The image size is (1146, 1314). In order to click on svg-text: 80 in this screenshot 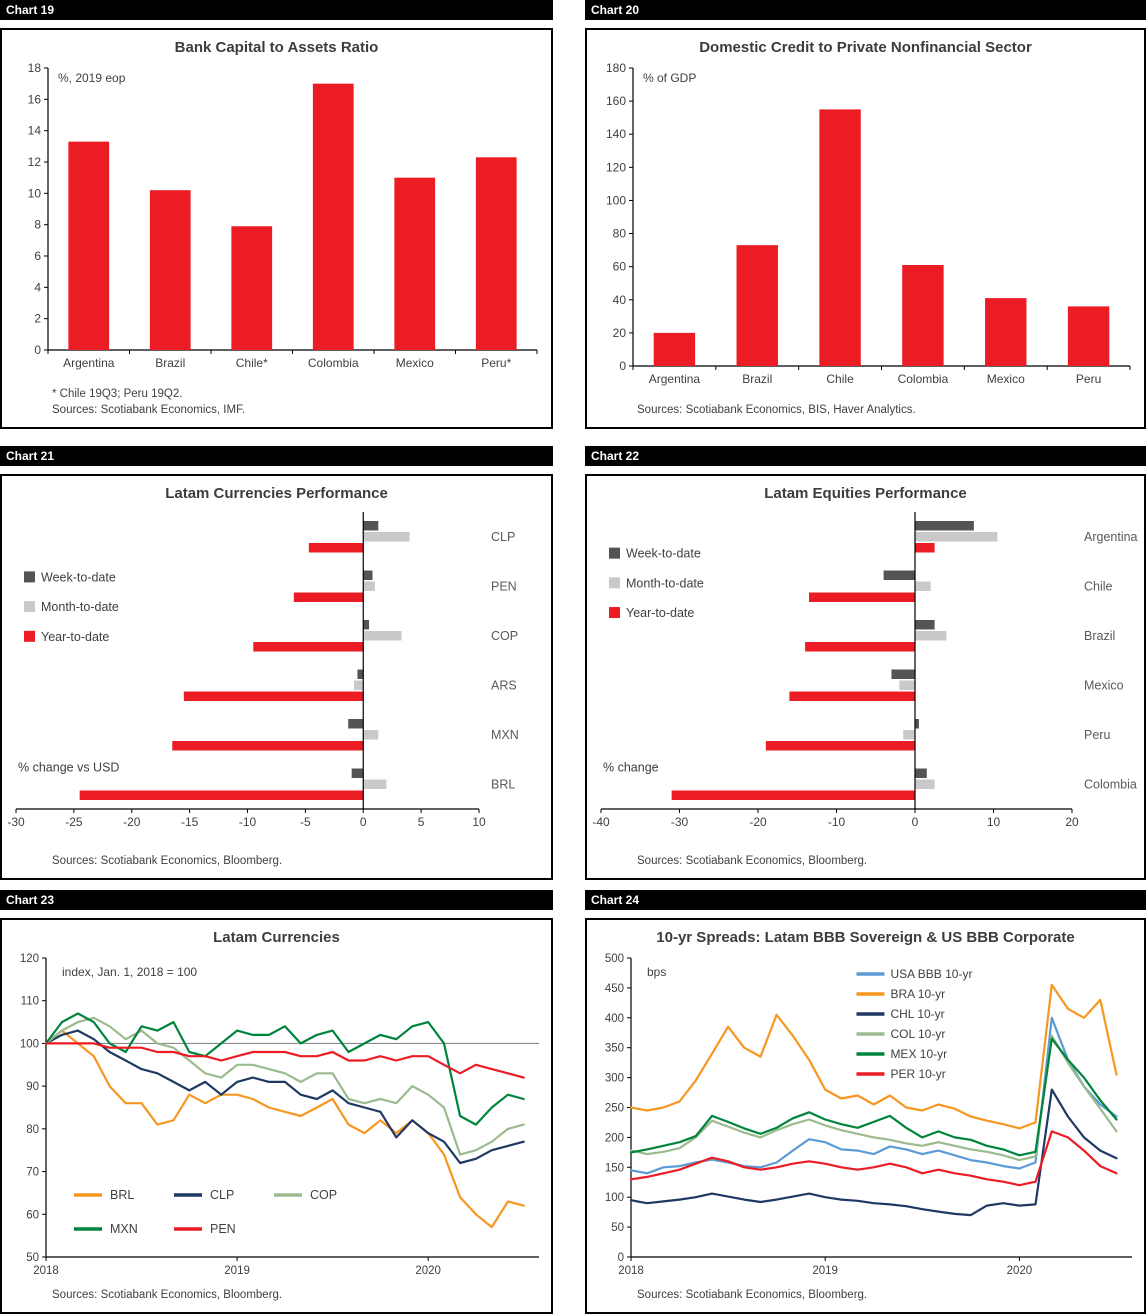, I will do `click(32, 1130)`.